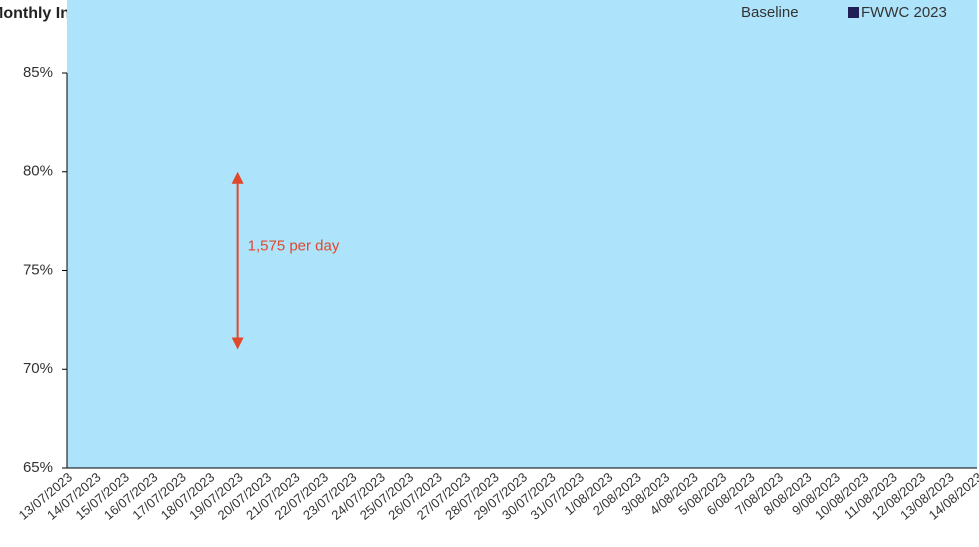  I want to click on y-tick-label: 65%, so click(38, 467).